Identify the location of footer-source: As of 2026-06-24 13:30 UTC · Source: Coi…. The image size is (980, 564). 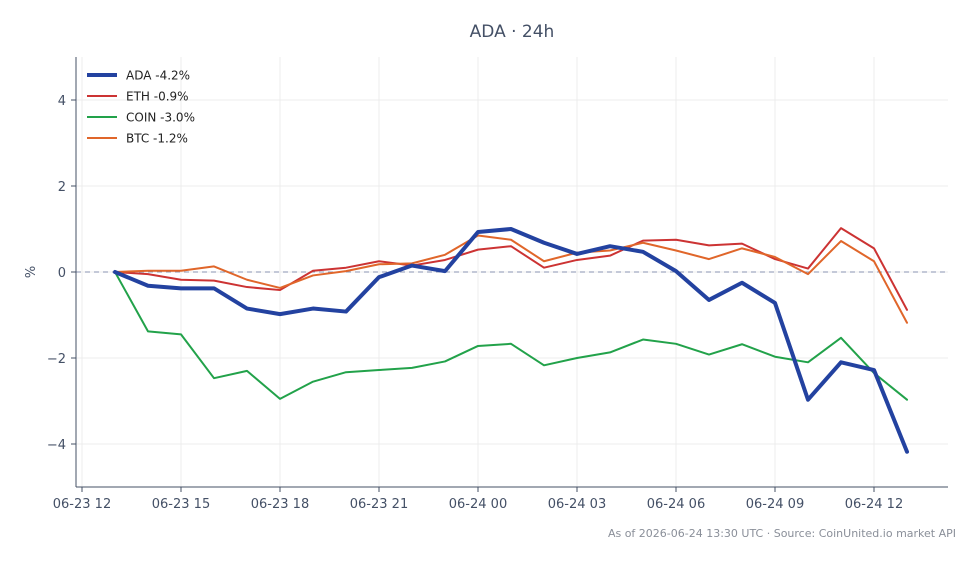
(782, 533).